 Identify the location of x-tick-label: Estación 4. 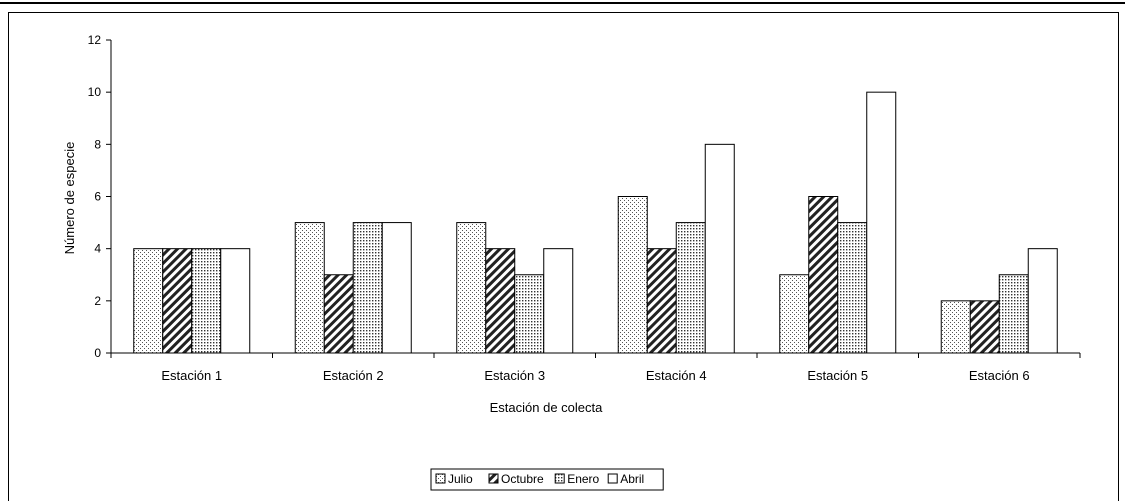
(676, 375).